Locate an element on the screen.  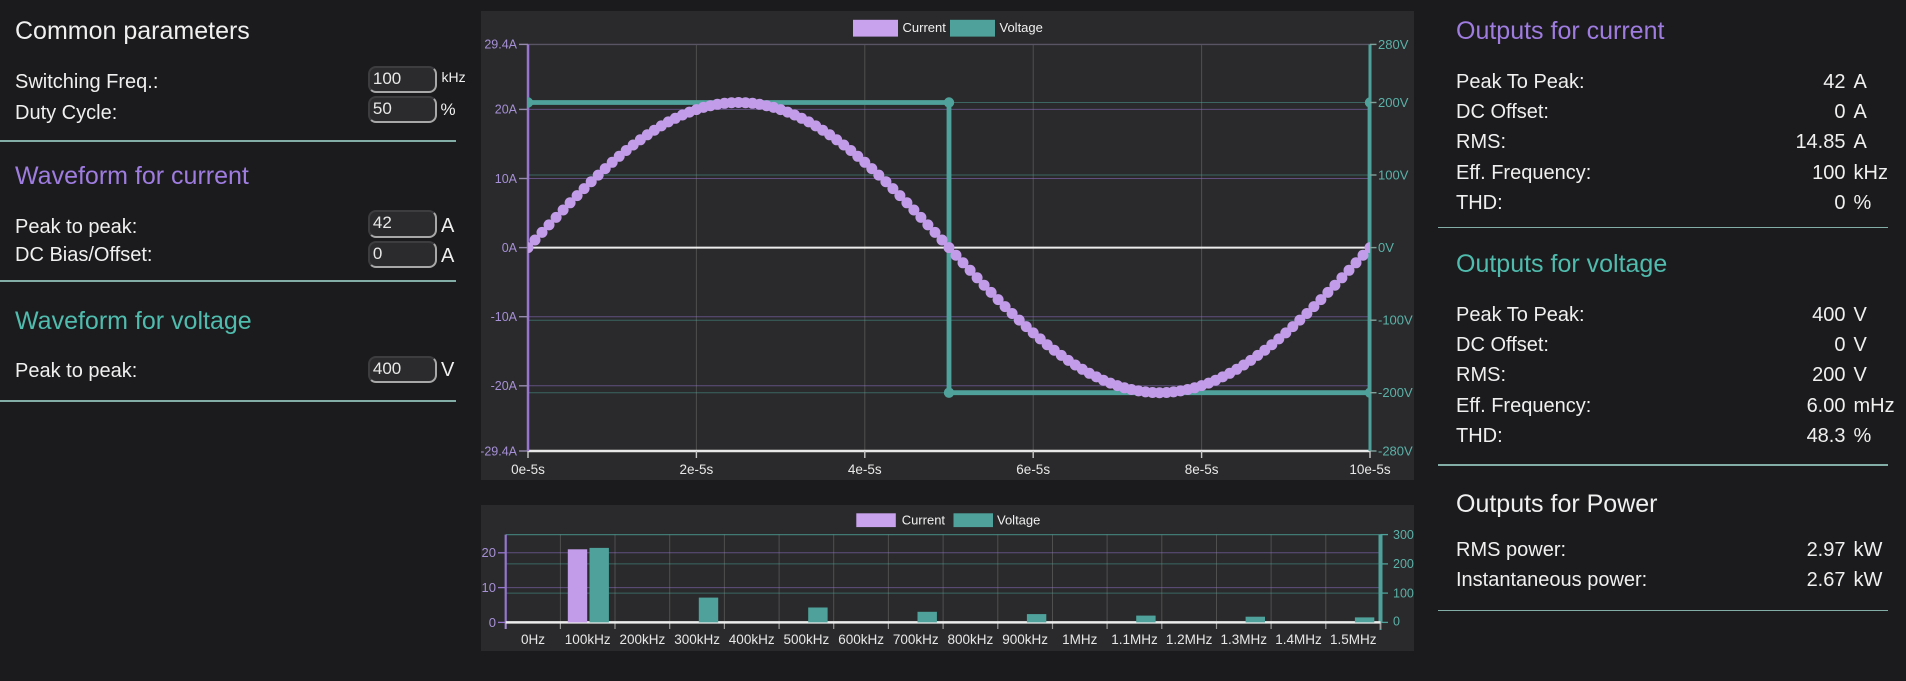
svg-text: 100 is located at coordinates (1403, 593).